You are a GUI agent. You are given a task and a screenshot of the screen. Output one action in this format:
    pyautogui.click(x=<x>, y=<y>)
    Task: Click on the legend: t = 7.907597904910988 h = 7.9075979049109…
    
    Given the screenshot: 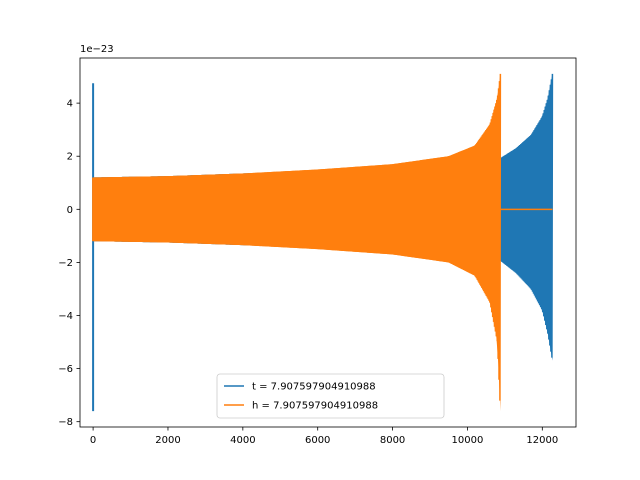 What is the action you would take?
    pyautogui.click(x=330, y=396)
    